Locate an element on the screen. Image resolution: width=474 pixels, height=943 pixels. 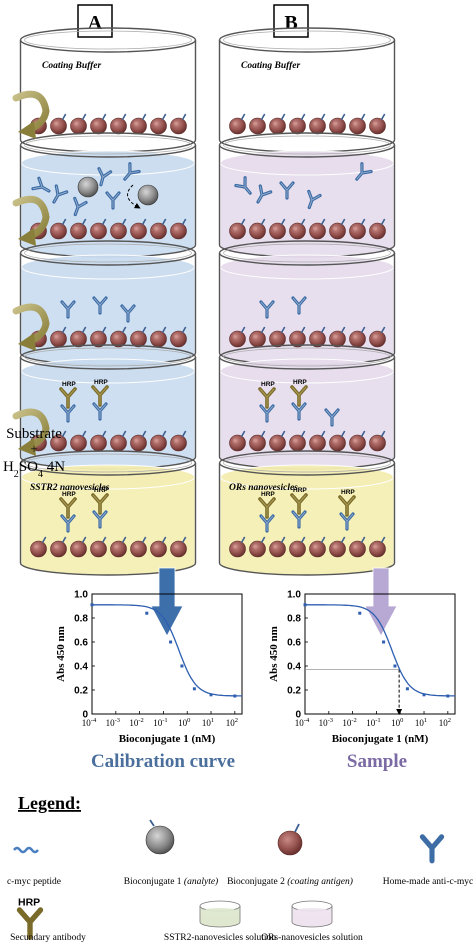
legend-title: Legend: is located at coordinates (49, 803).